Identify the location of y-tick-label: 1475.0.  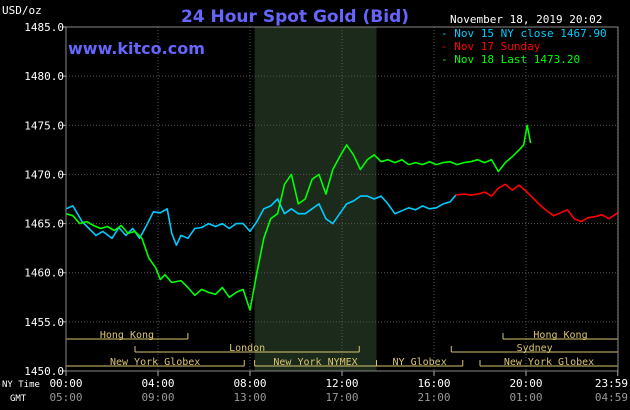
(44, 125).